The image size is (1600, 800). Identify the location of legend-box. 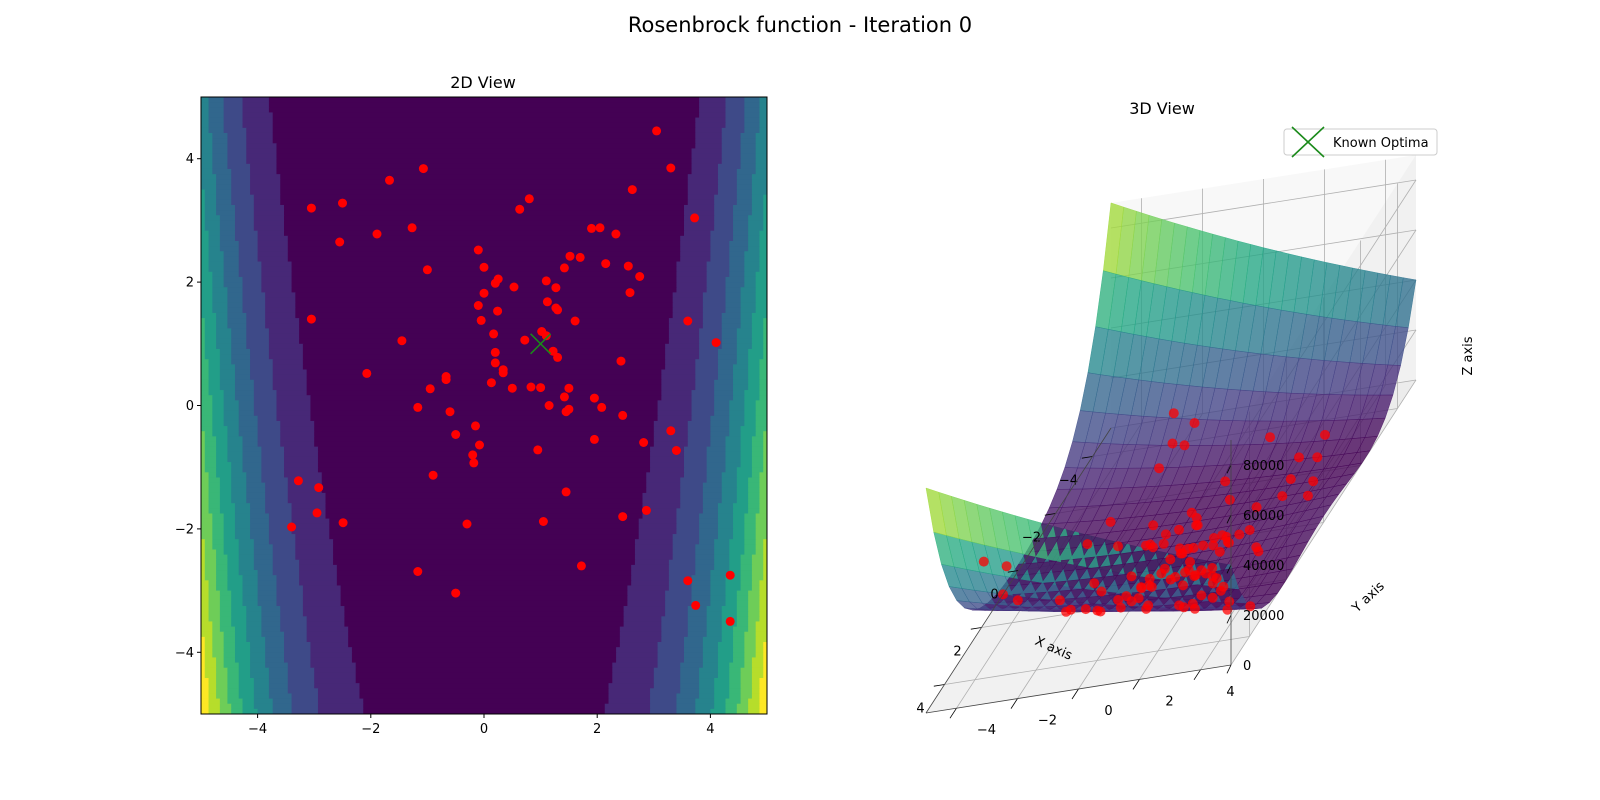
(1360, 142).